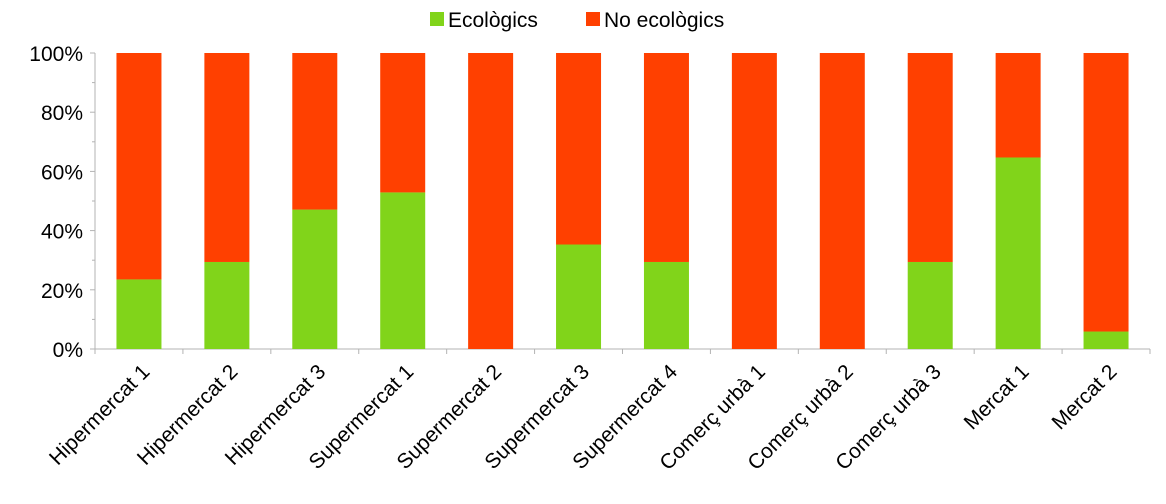 This screenshot has width=1166, height=504. I want to click on legend: Ecològics No ecològics, so click(577, 20).